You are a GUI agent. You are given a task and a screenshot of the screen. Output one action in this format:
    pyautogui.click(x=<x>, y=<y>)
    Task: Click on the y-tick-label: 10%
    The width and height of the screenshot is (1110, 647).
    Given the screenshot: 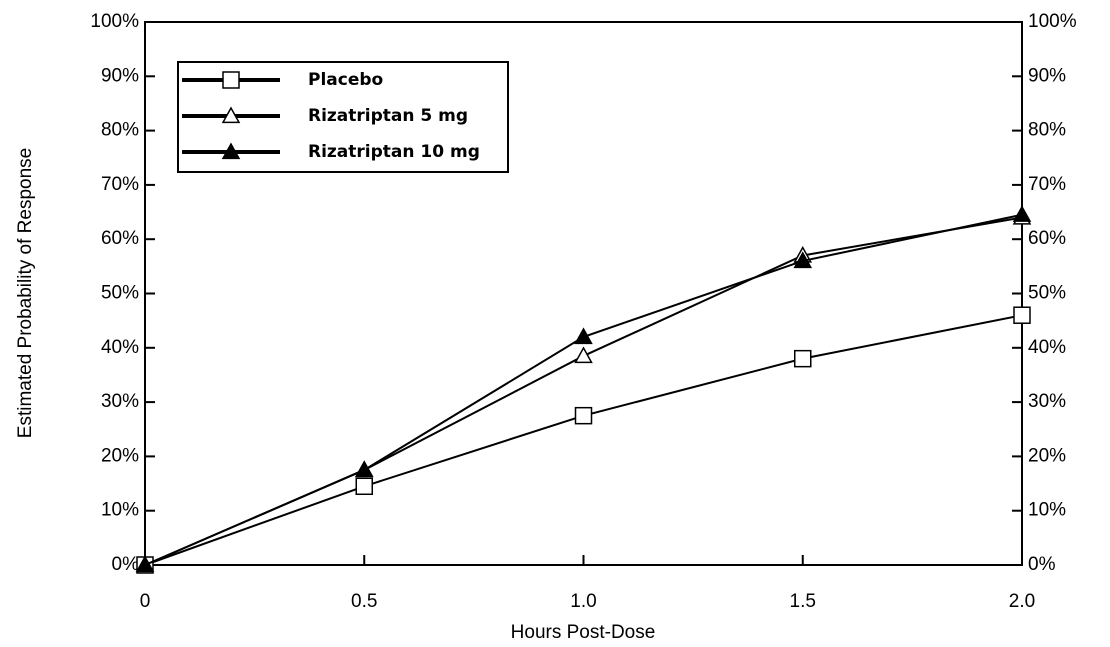 What is the action you would take?
    pyautogui.click(x=120, y=510)
    